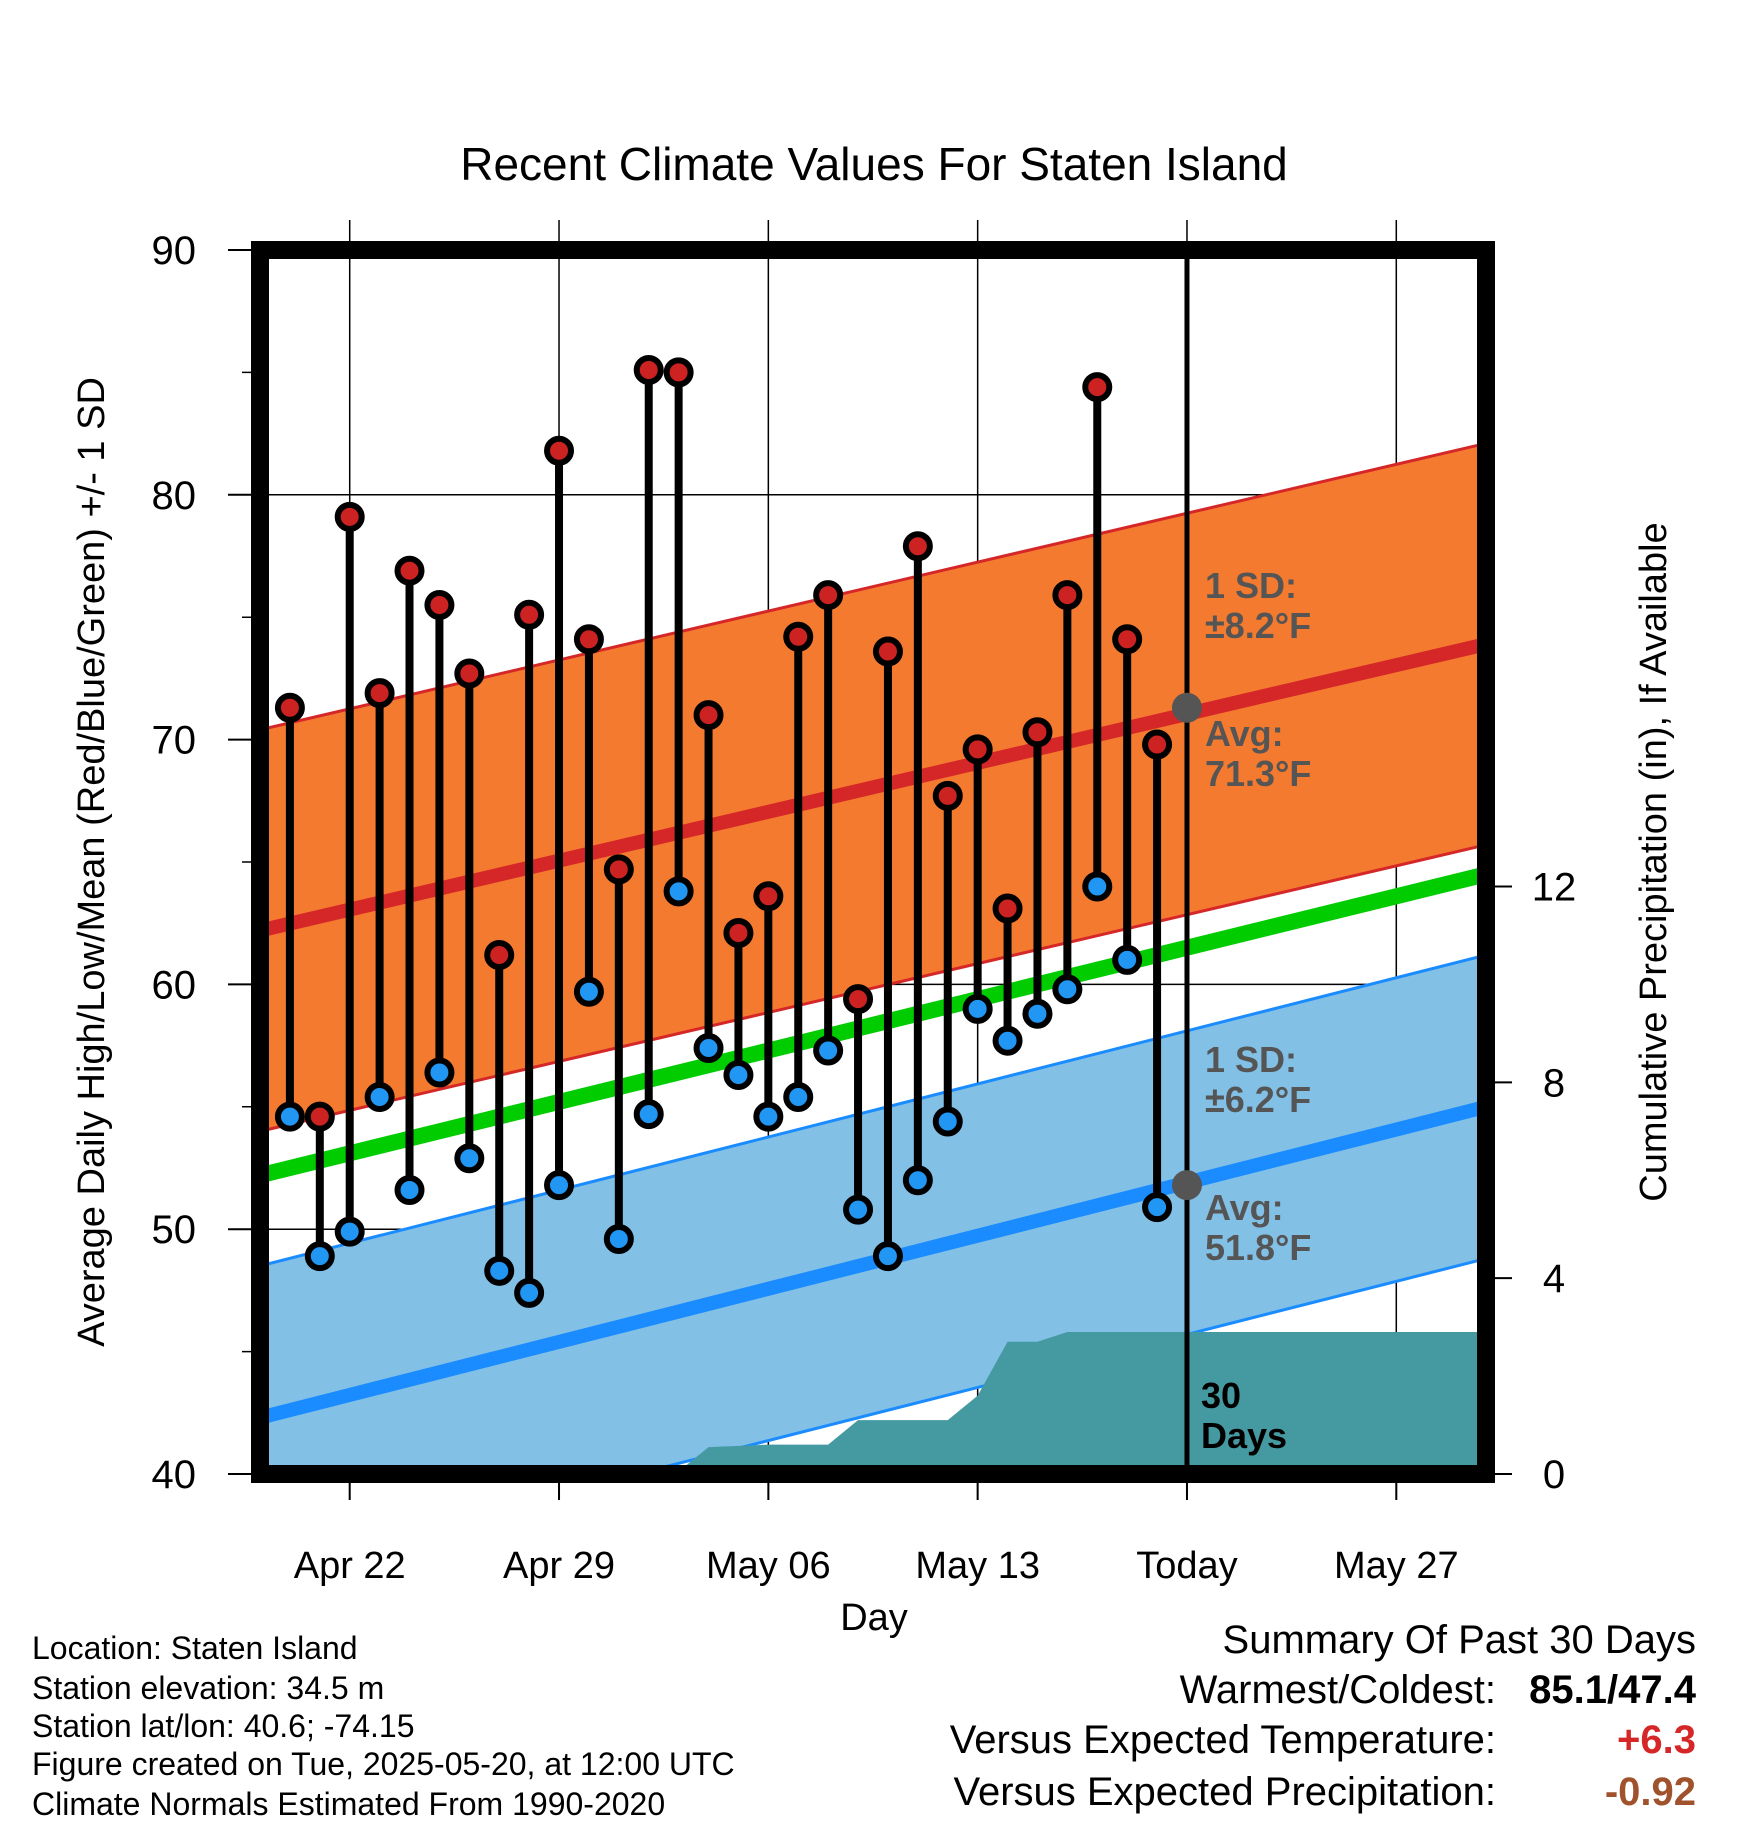 The width and height of the screenshot is (1748, 1828). Describe the element at coordinates (1221, 1395) in the screenshot. I see `window-annotation: 30` at that location.